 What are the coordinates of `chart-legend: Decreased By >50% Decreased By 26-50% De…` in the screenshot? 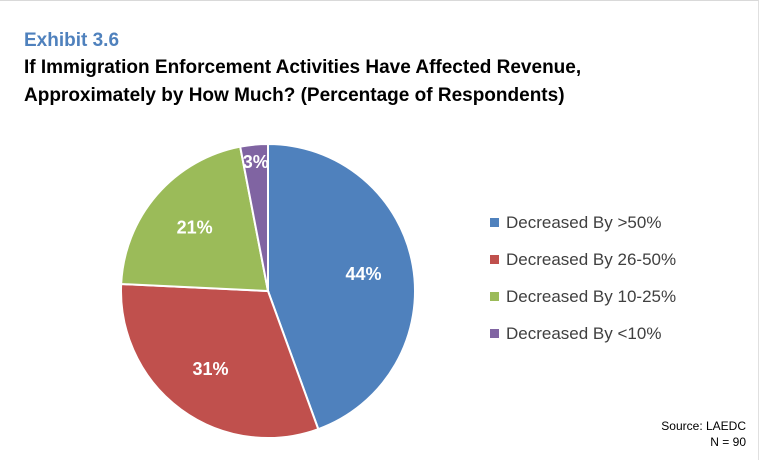 It's located at (583, 278).